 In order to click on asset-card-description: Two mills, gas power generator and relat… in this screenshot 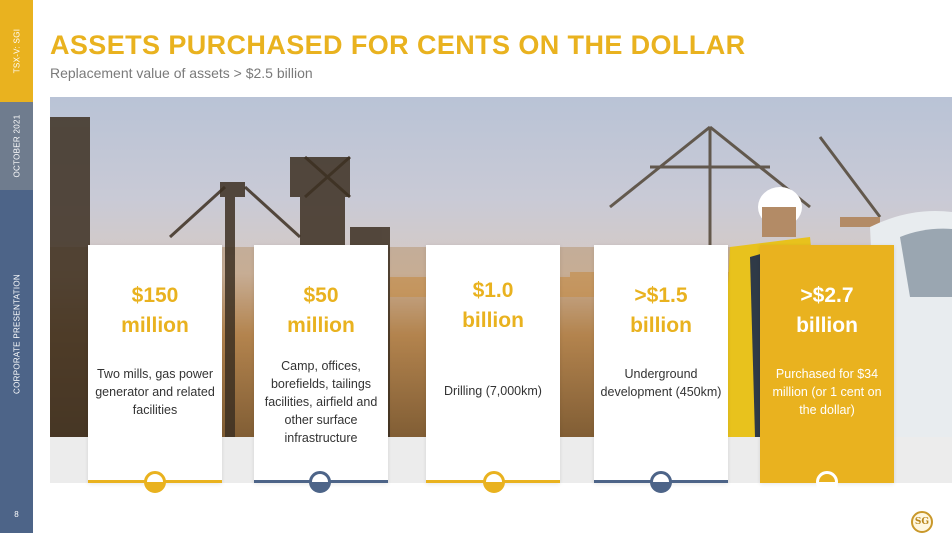, I will do `click(155, 392)`.